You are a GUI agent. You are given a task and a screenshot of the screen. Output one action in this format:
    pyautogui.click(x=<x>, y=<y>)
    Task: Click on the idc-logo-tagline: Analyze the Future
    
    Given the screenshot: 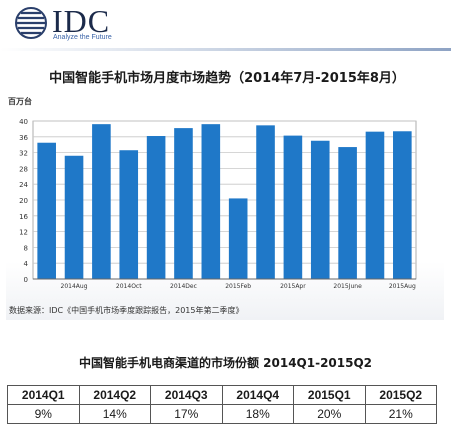 What is the action you would take?
    pyautogui.click(x=82, y=37)
    